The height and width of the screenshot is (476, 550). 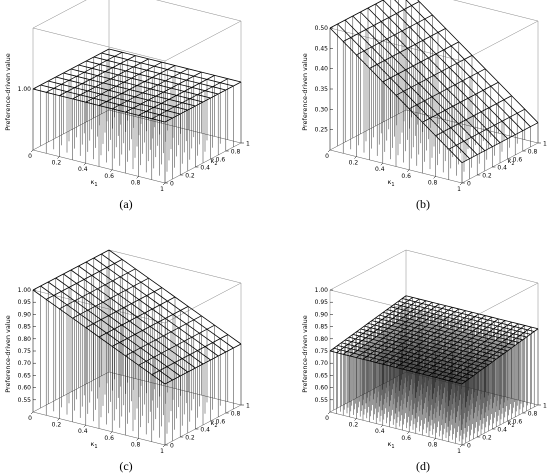 What do you see at coordinates (8, 354) in the screenshot?
I see `z-axis-label: Preference-driven value` at bounding box center [8, 354].